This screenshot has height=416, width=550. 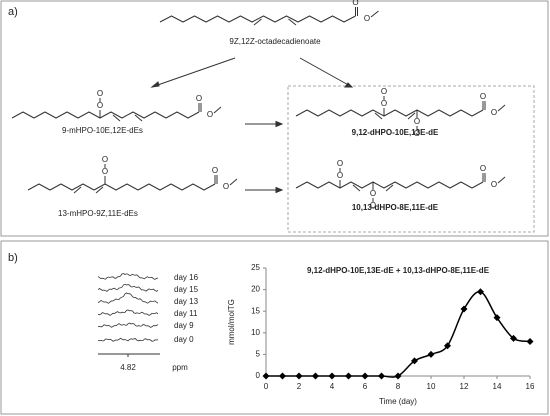 I want to click on y-tick-label: 15, so click(x=255, y=310).